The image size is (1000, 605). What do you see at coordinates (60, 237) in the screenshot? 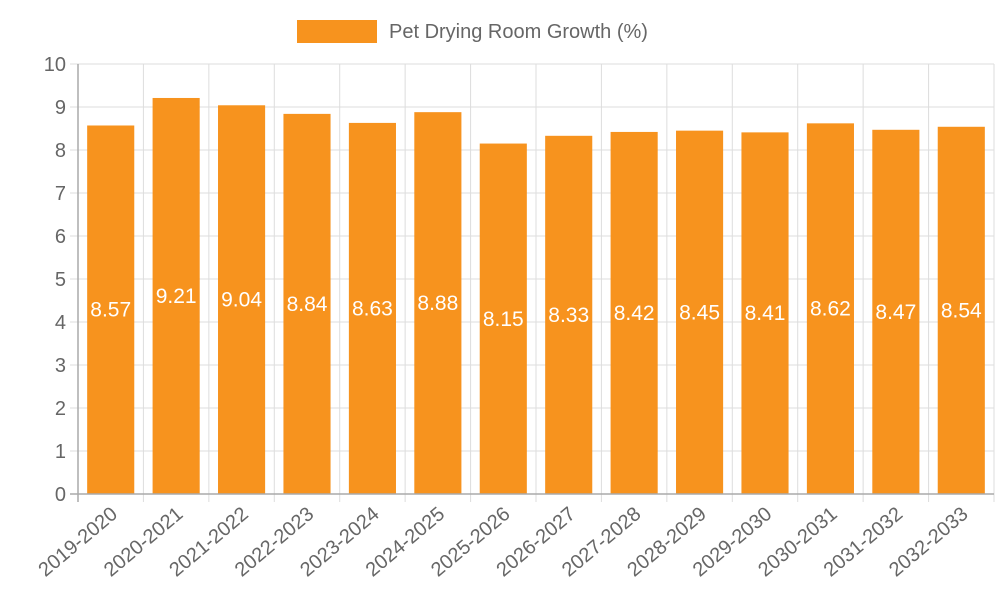
I see `y-tick-label: 6` at bounding box center [60, 237].